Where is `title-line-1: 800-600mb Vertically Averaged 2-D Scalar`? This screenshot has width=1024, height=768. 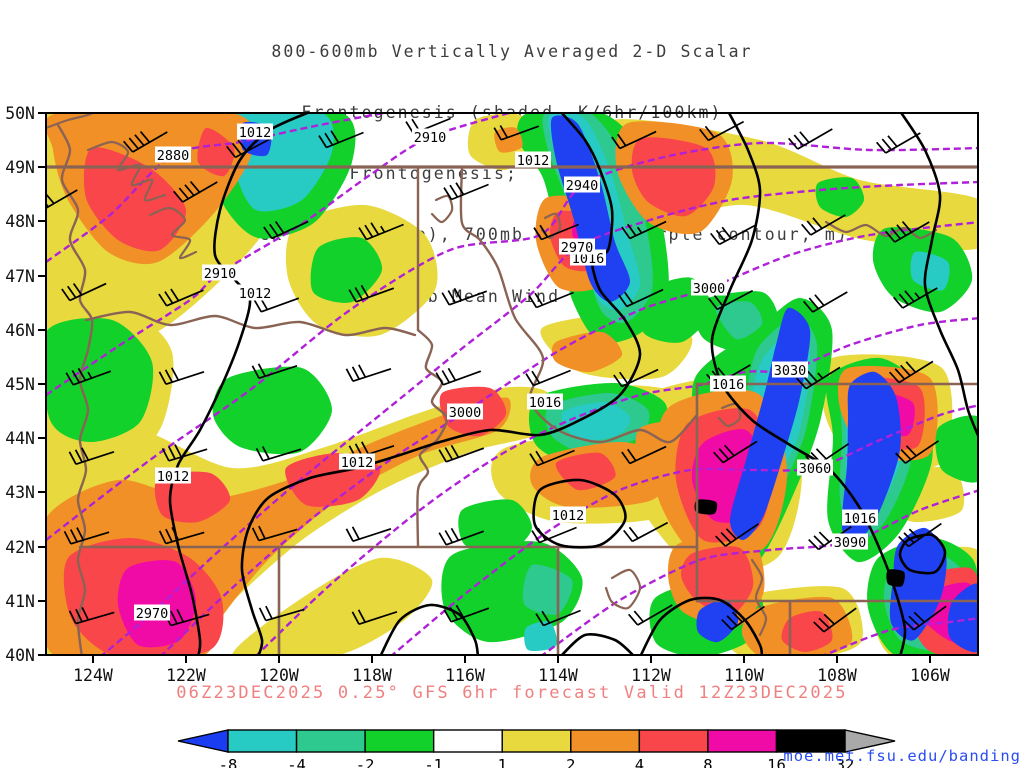
title-line-1: 800-600mb Vertically Averaged 2-D Scalar is located at coordinates (512, 51).